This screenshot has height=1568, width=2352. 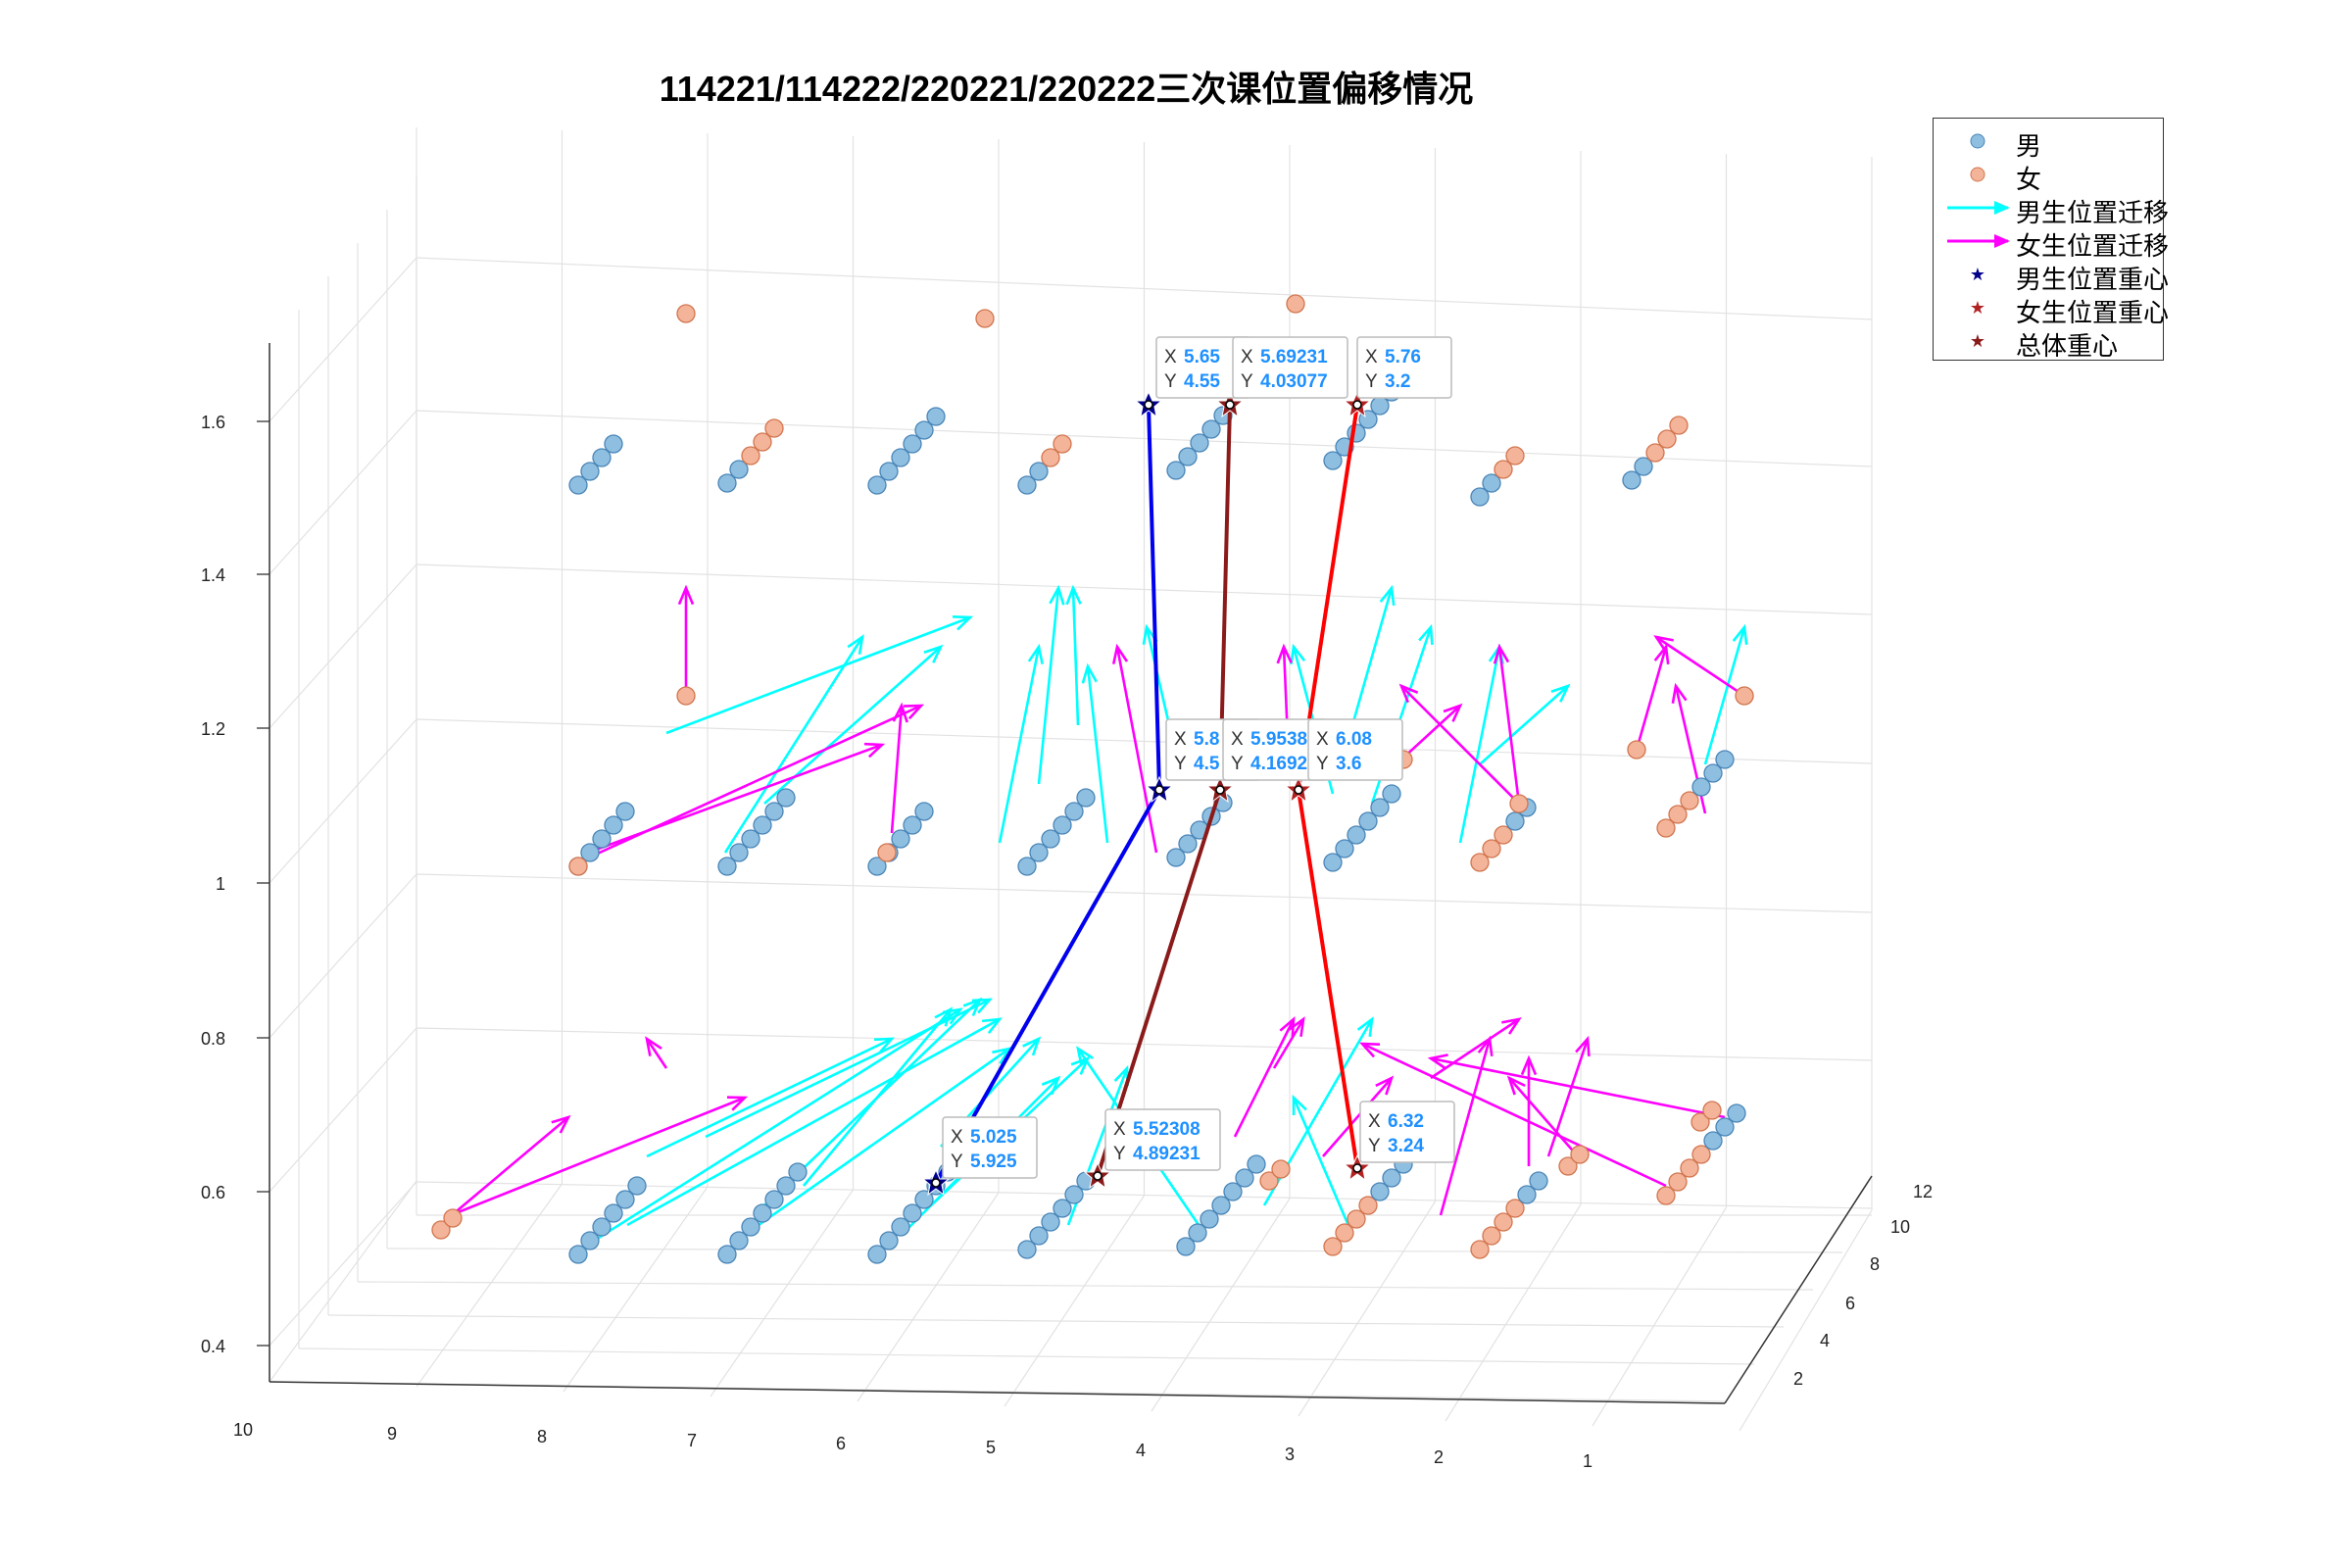 I want to click on legend-item: ★ 女生位置重心, so click(x=2051, y=309).